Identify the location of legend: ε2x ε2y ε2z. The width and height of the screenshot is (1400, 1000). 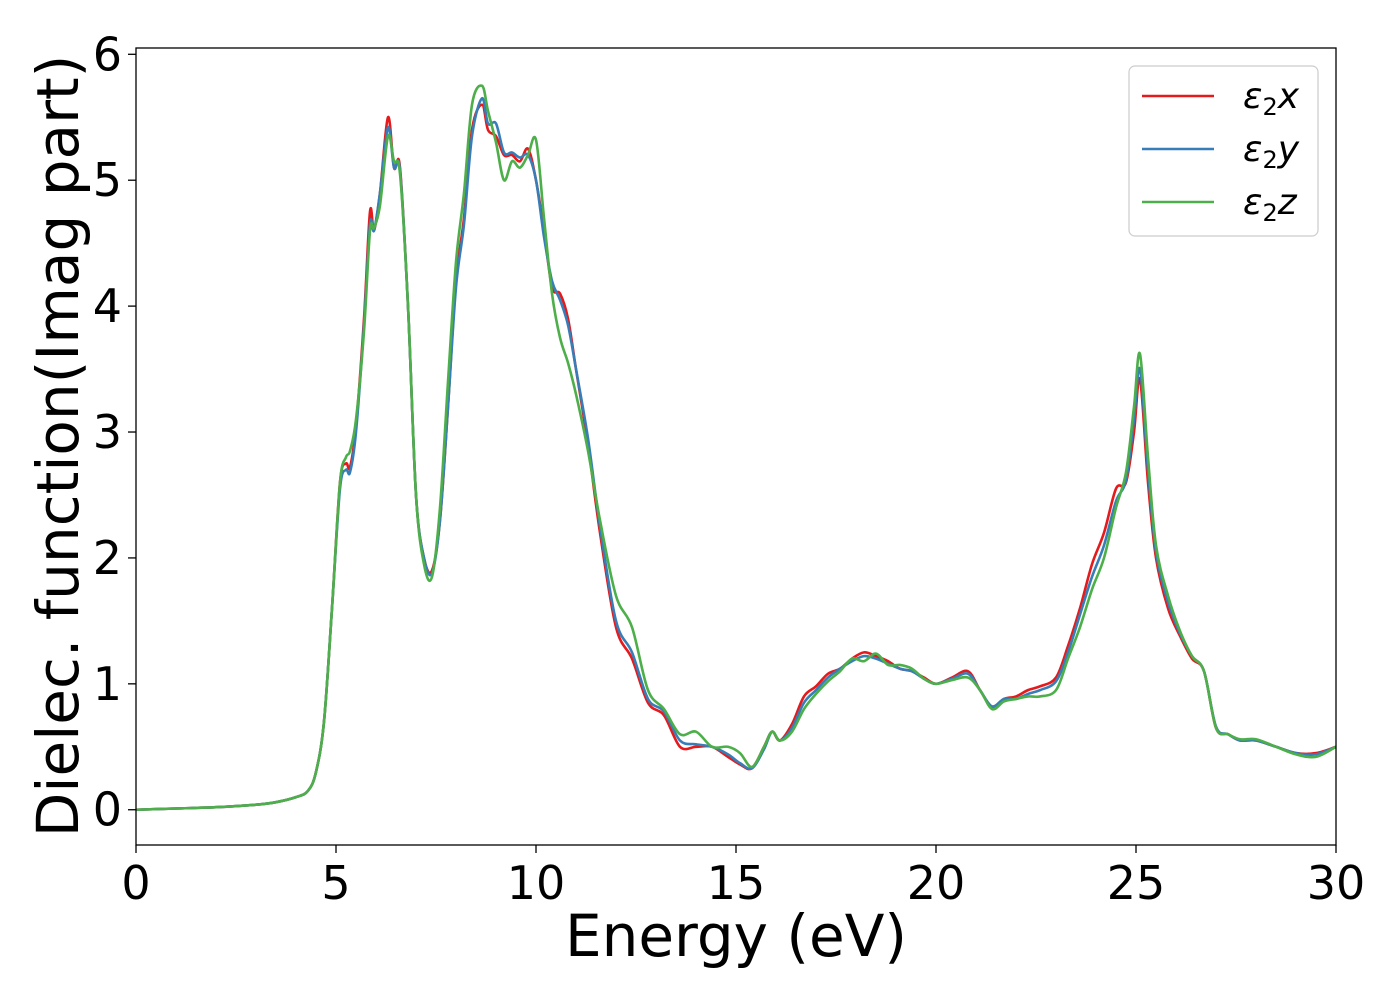
(1223, 151).